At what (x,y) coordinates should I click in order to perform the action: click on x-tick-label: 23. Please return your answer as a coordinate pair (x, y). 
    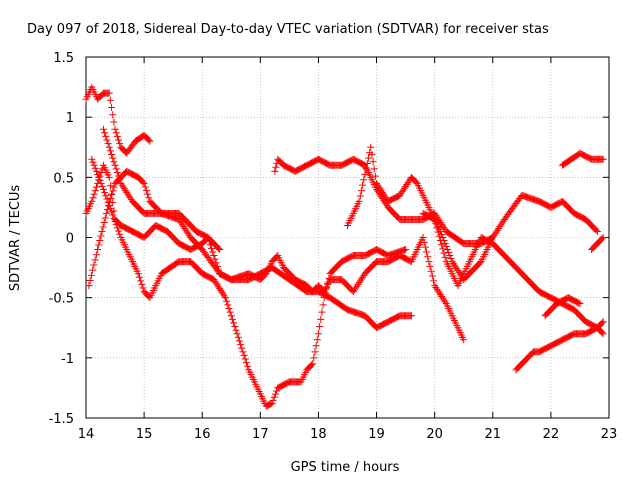
    Looking at the image, I should click on (609, 434).